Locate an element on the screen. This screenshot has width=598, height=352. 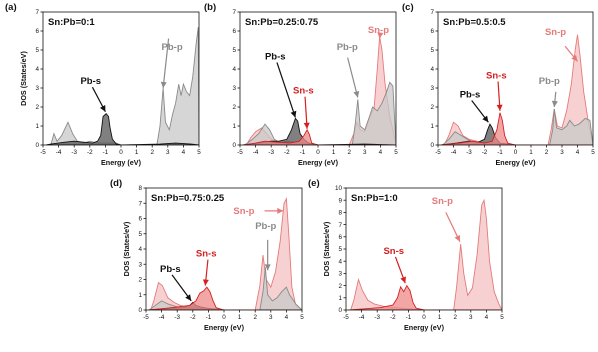
series-sn-p-area is located at coordinates (426, 254).